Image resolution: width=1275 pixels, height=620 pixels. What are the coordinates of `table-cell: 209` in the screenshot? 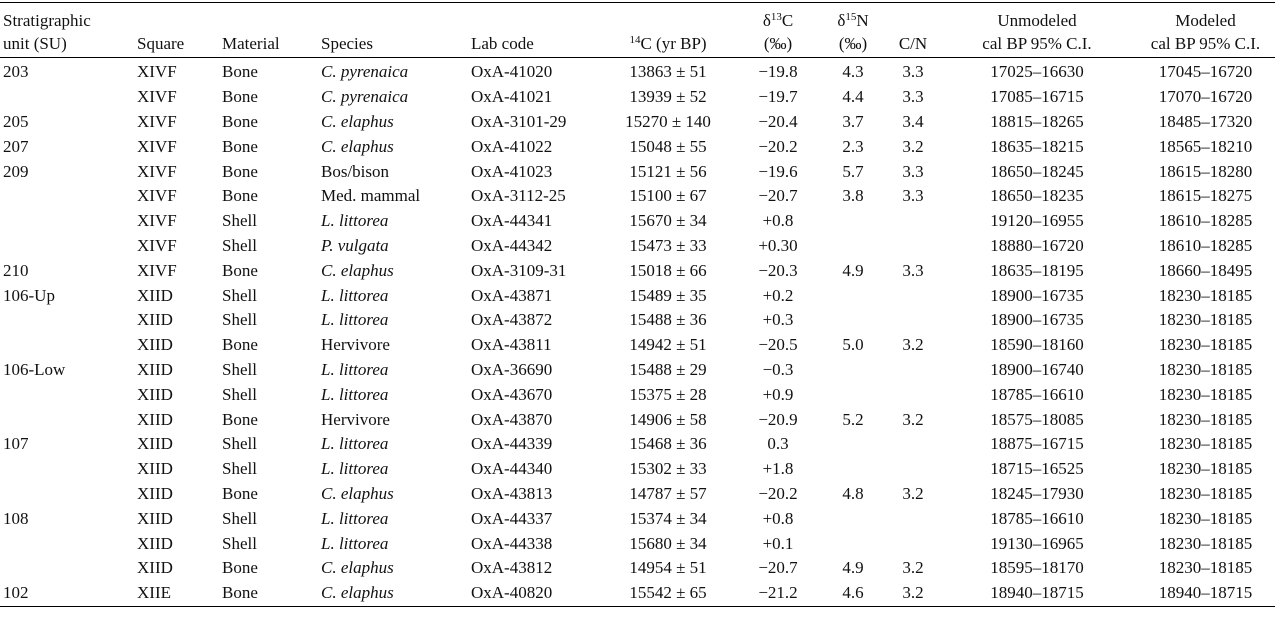 It's located at (16, 171).